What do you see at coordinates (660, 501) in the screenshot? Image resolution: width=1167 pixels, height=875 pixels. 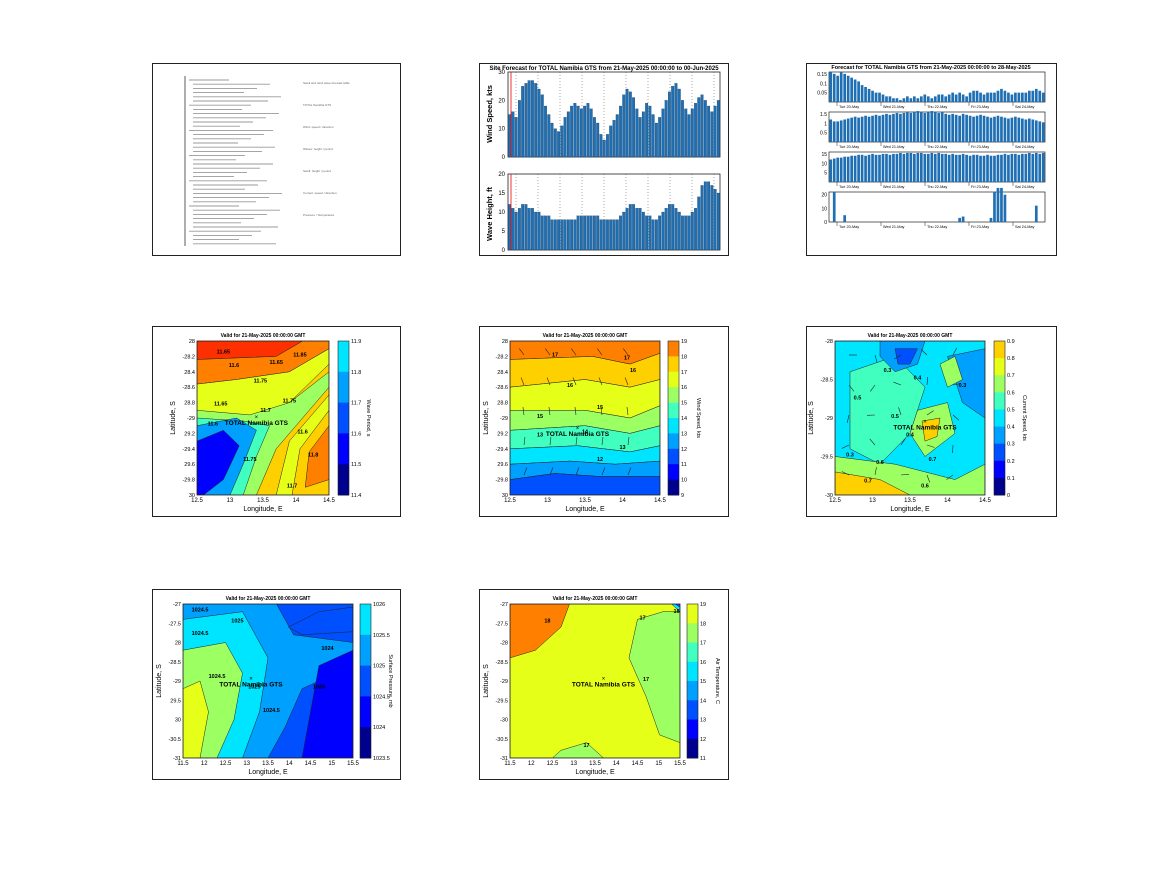 I see `x-tick-label: 14.5` at bounding box center [660, 501].